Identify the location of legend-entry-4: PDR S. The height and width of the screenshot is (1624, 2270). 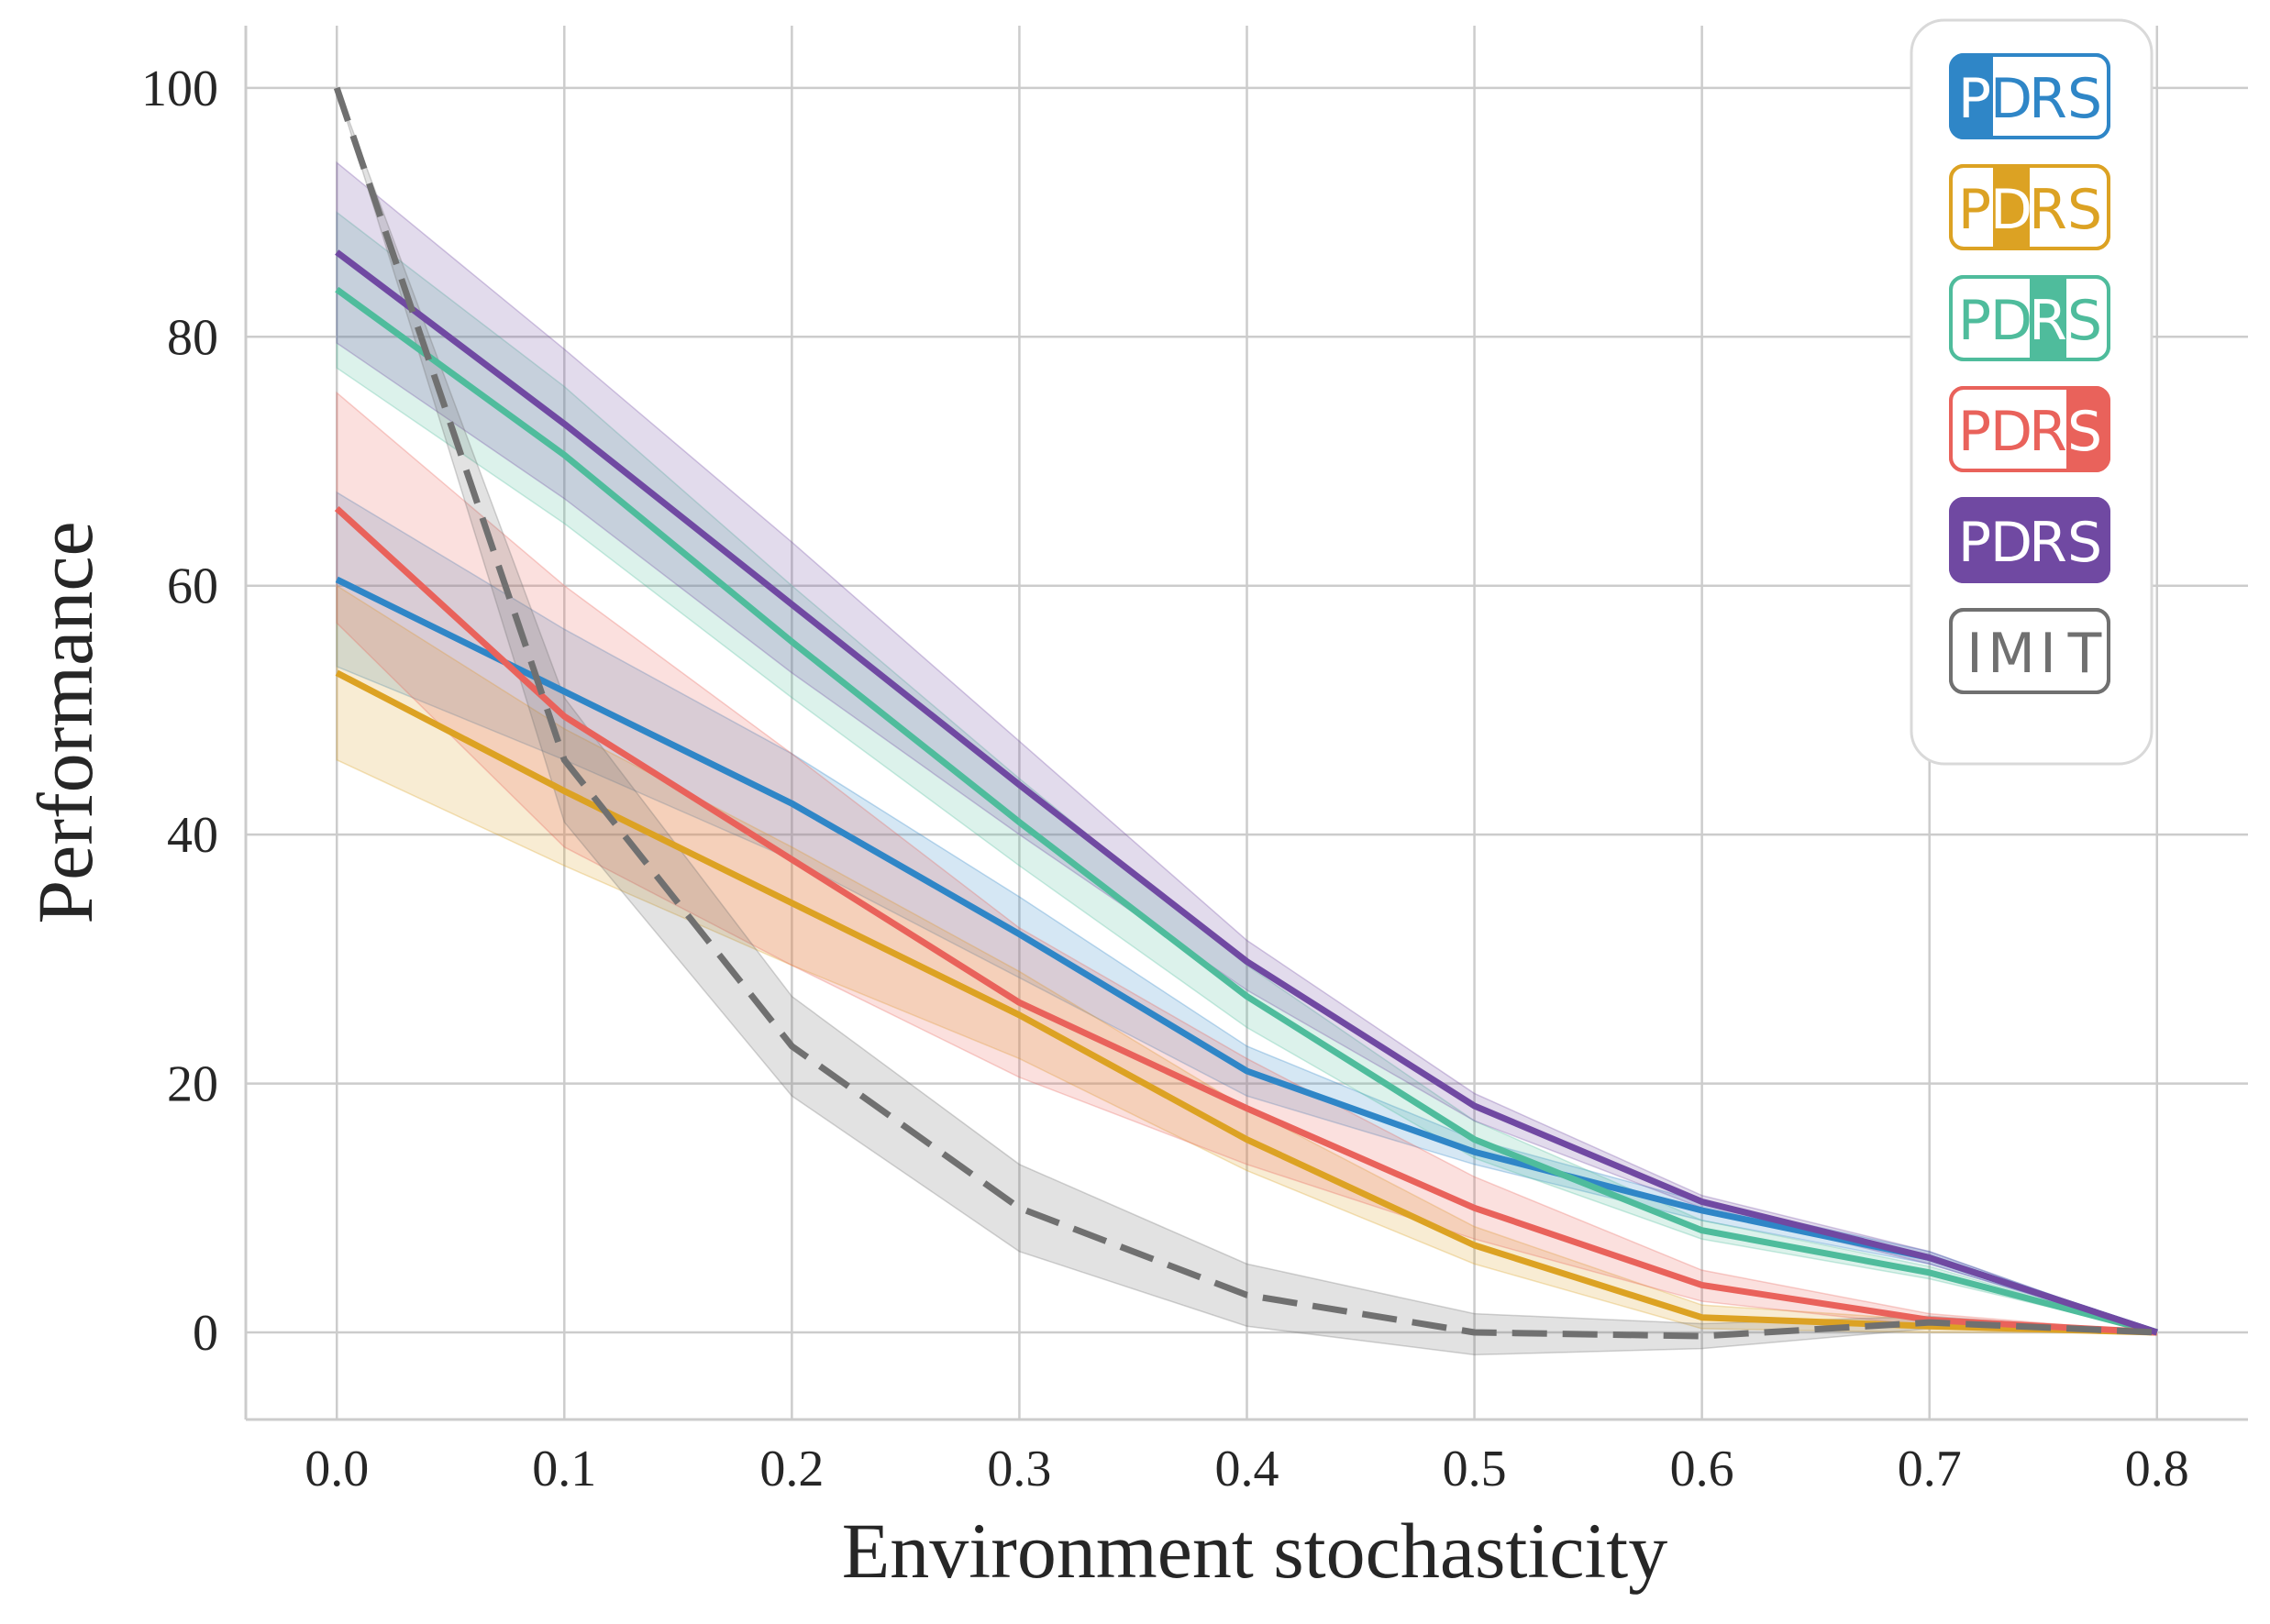
(2029, 540).